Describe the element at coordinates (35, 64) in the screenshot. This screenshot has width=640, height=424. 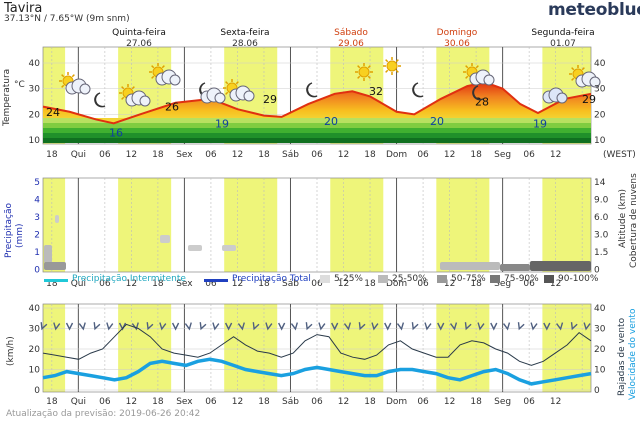
I see `temp-ytick-left: 40` at that location.